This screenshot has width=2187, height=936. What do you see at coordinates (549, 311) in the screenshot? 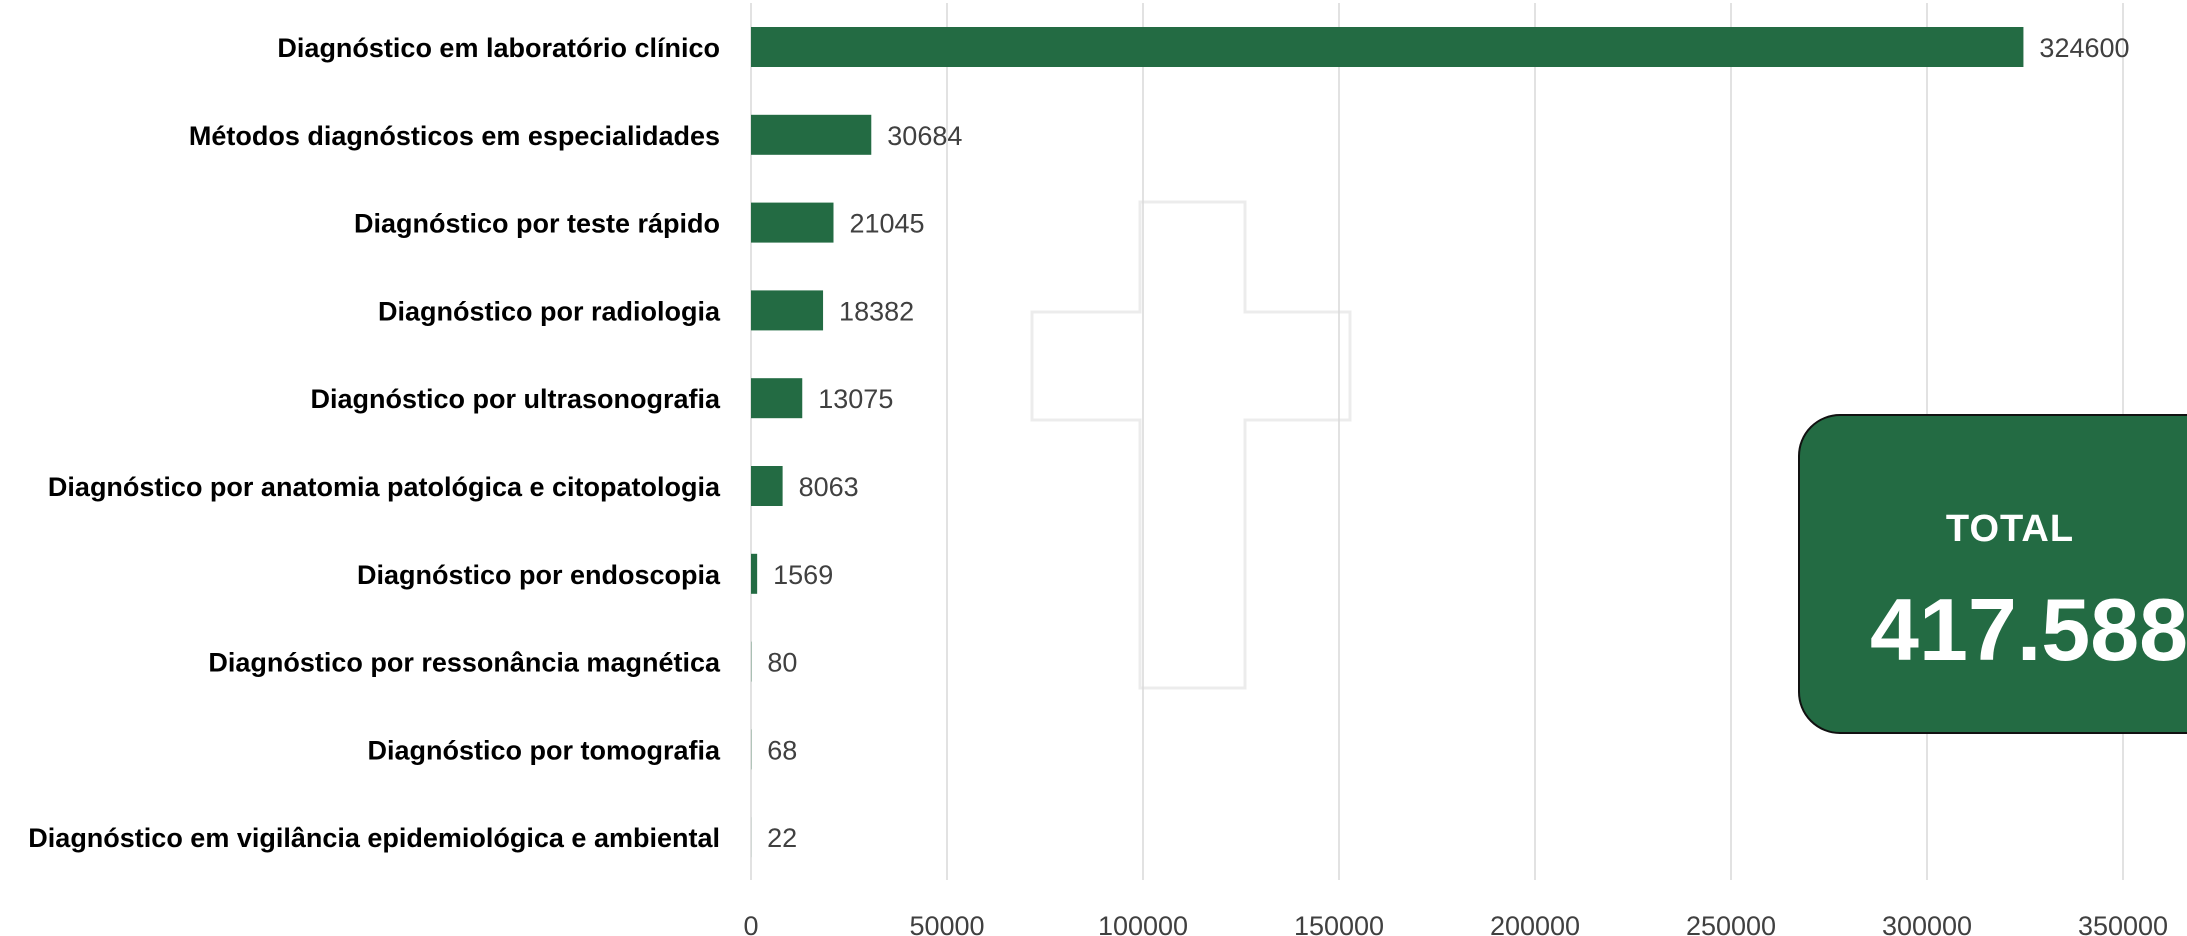
I see `category-label: Diagnóstico por radiologia` at bounding box center [549, 311].